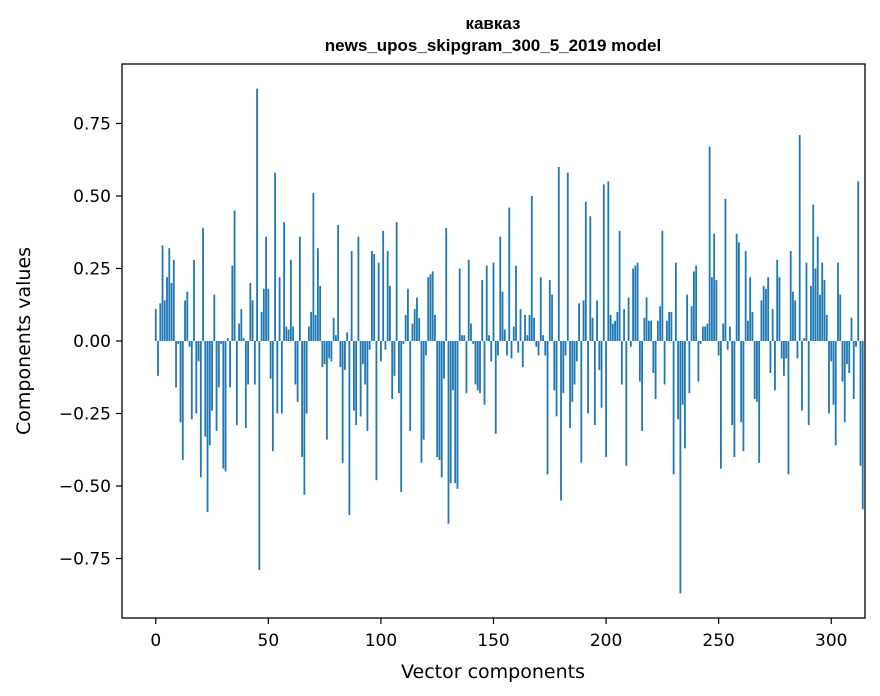 The width and height of the screenshot is (880, 696). I want to click on y-tick-label: 0.00, so click(92, 342).